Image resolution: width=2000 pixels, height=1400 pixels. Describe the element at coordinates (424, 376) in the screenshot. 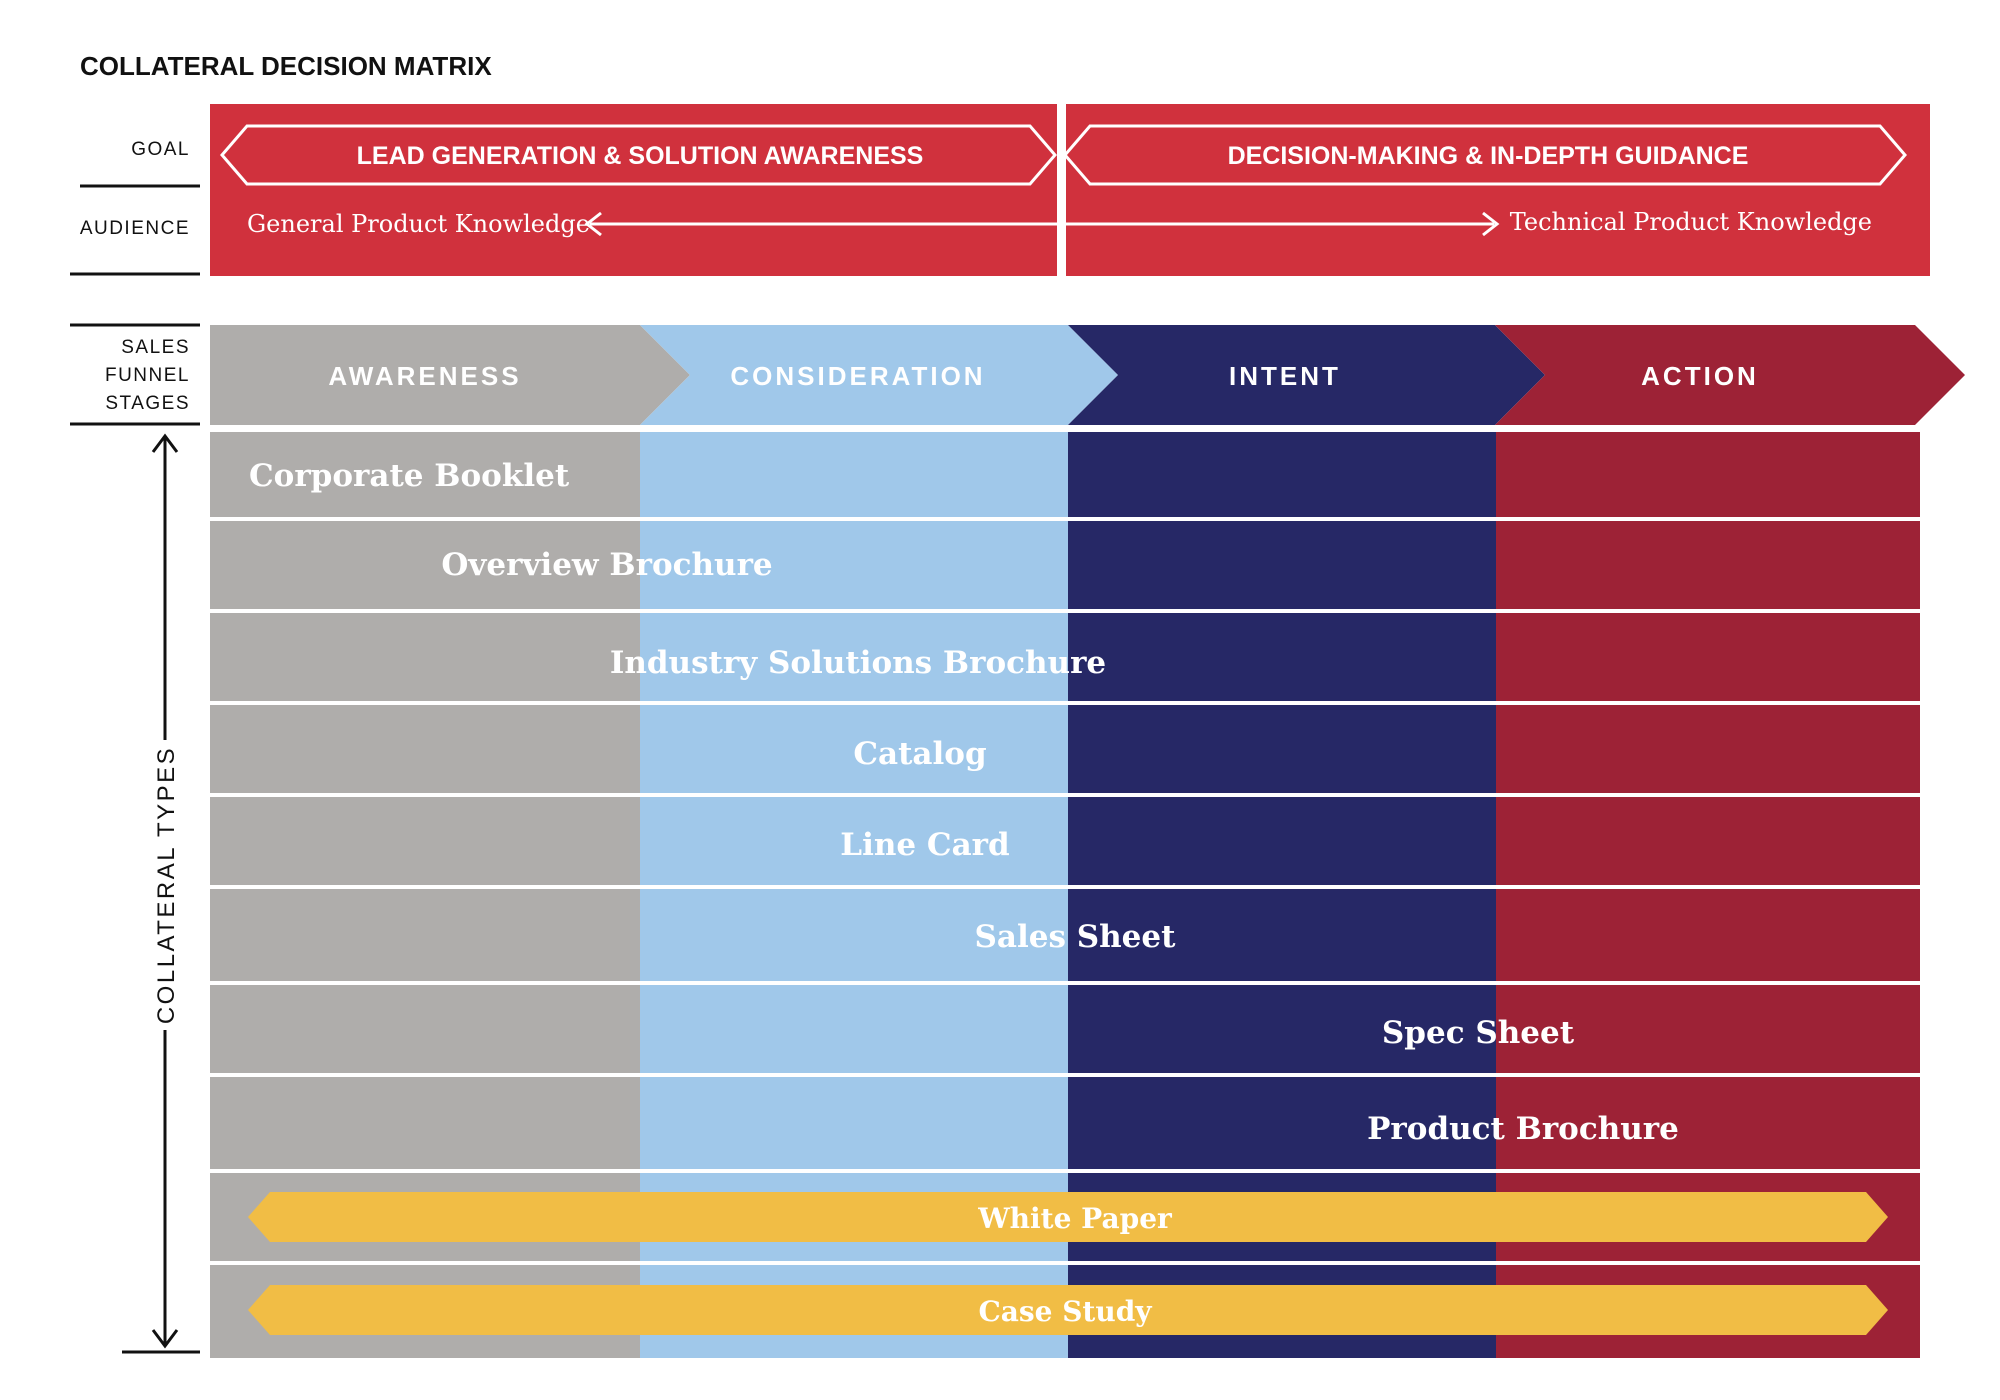

I see `stage-awareness-label: AWARENESS` at that location.